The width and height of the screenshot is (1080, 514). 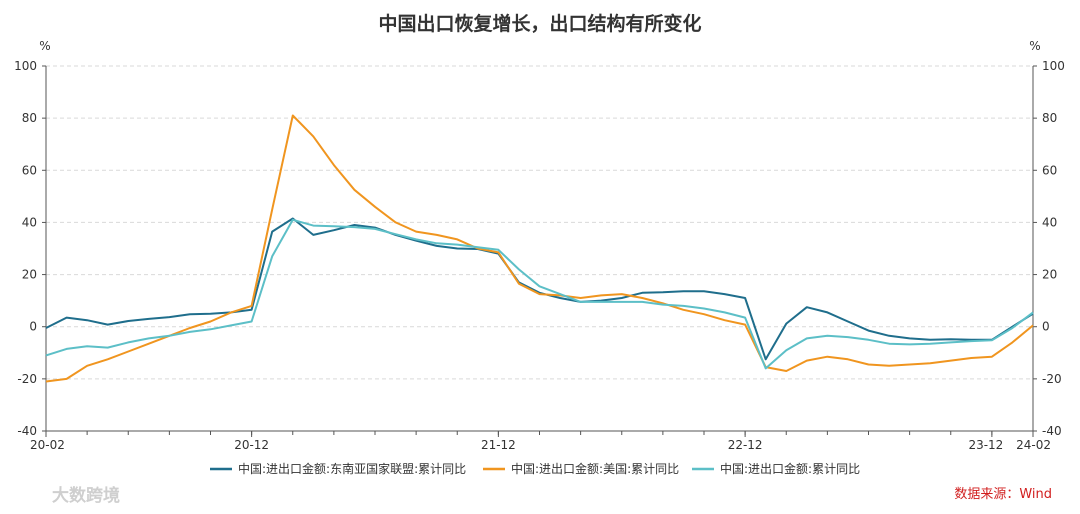 What do you see at coordinates (1003, 494) in the screenshot?
I see `source-note: 数据来源：Wind` at bounding box center [1003, 494].